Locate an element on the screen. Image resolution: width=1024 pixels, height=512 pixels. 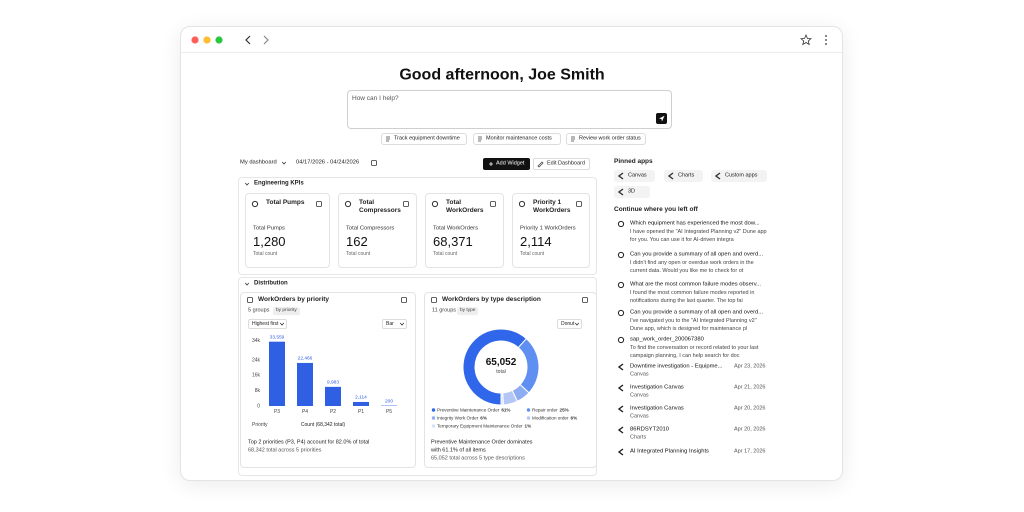
legend-entry: Temporary Equipment Maintenance Order 1% is located at coordinates (484, 426).